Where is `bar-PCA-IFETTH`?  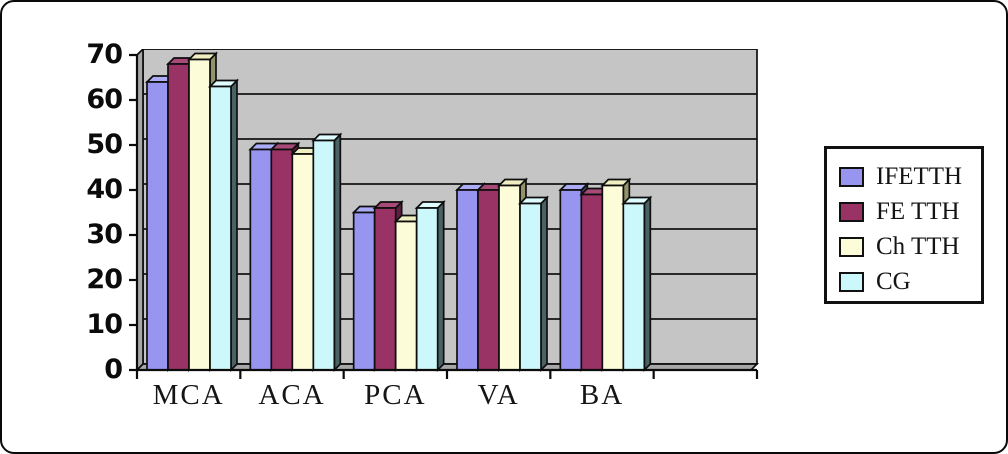
bar-PCA-IFETTH is located at coordinates (364, 291).